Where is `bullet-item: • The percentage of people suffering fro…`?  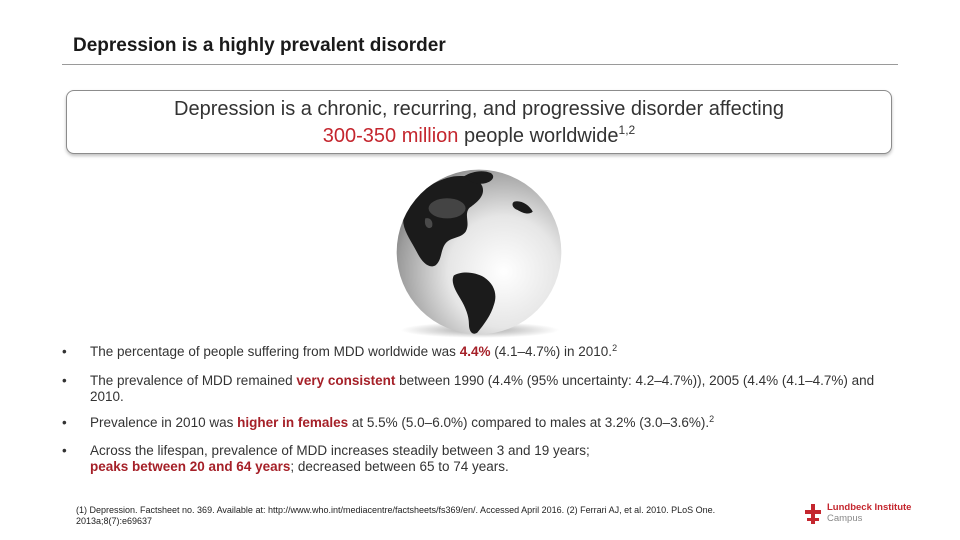 bullet-item: • The percentage of people suffering fro… is located at coordinates (472, 352).